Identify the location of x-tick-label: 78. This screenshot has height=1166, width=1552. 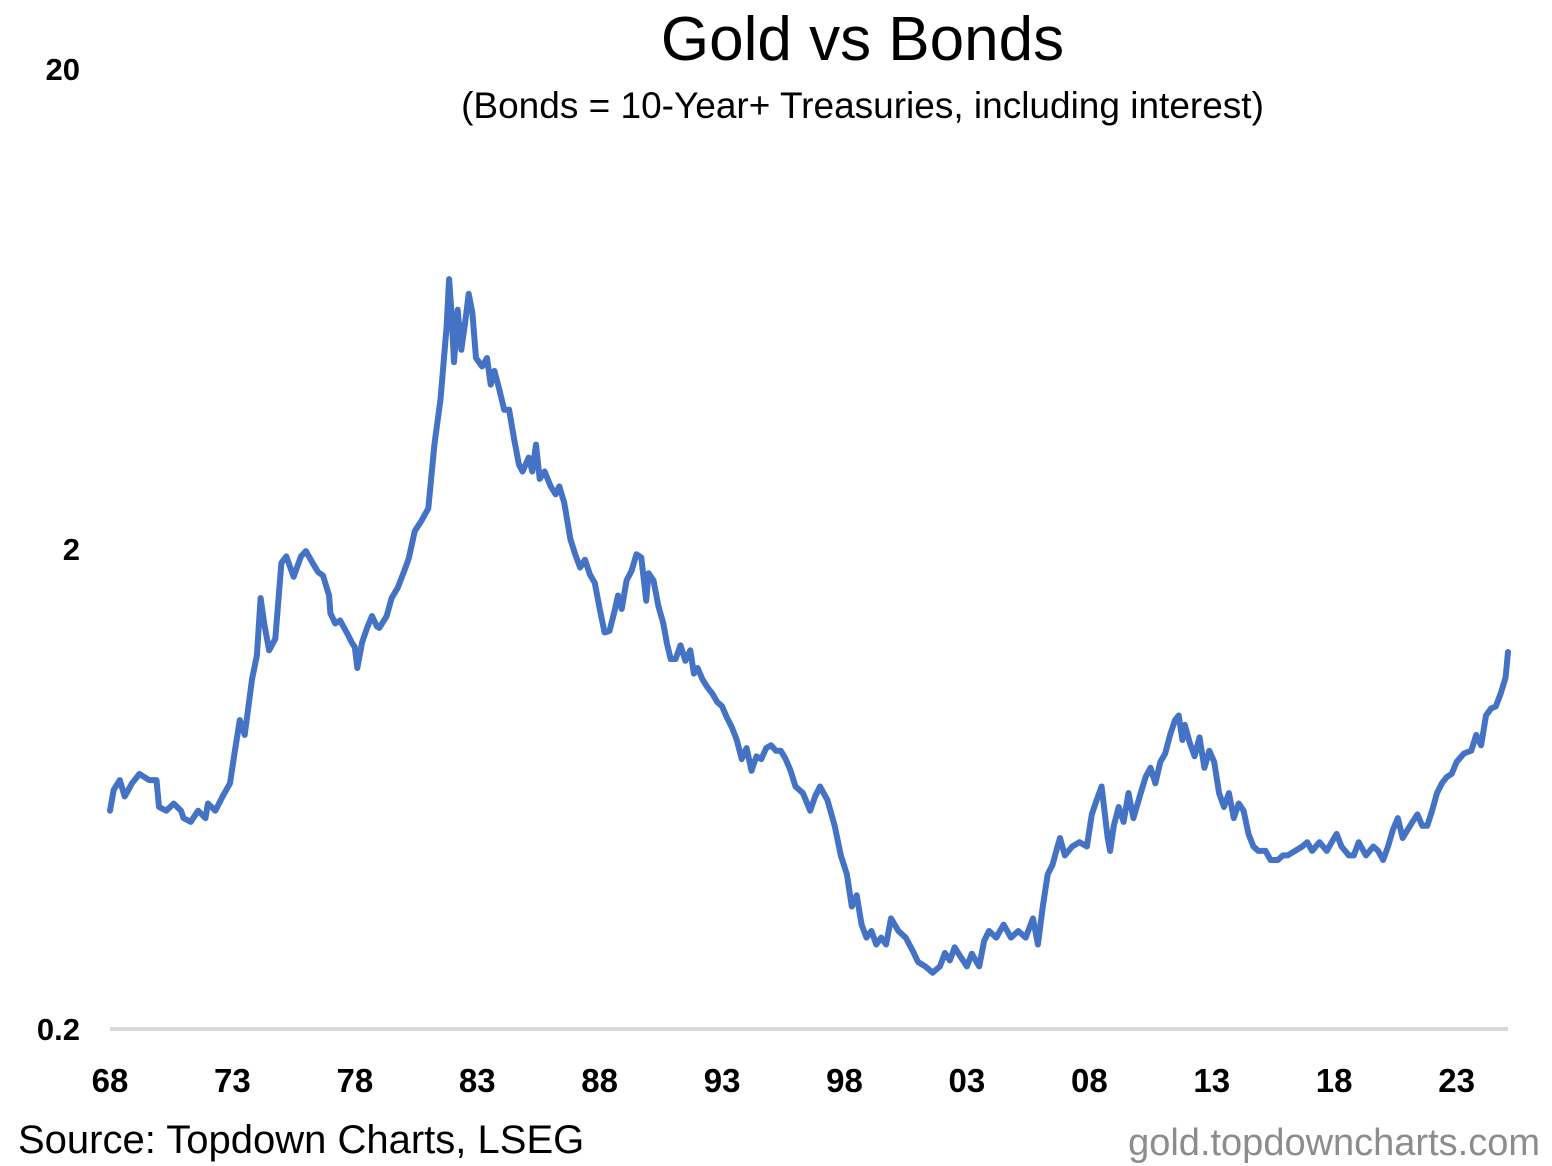
(354, 1080).